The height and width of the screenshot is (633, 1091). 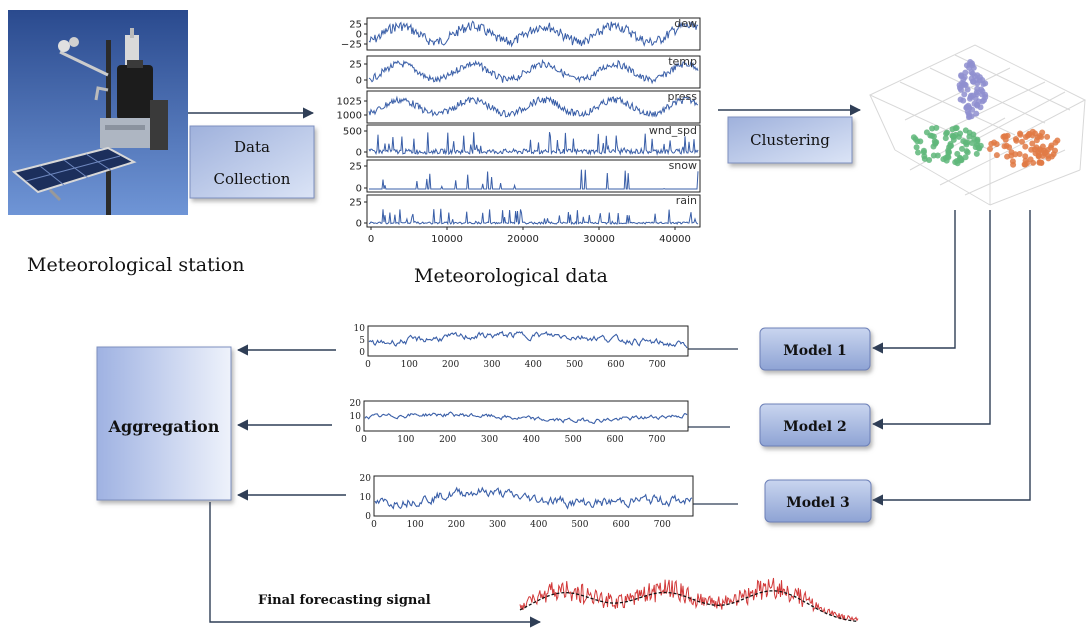 I want to click on met-panel-label: snow, so click(x=683, y=165).